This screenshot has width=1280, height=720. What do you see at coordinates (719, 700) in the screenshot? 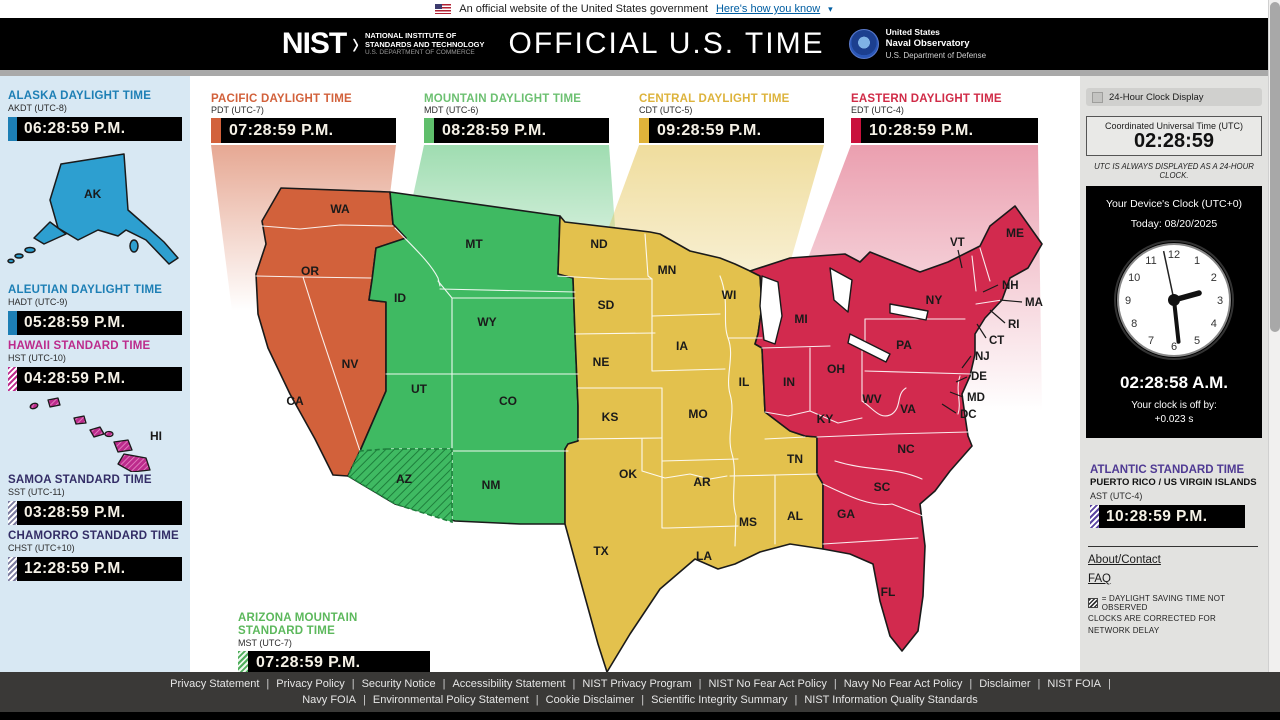
I see `footer-link: Scientific Integrity Summary` at bounding box center [719, 700].